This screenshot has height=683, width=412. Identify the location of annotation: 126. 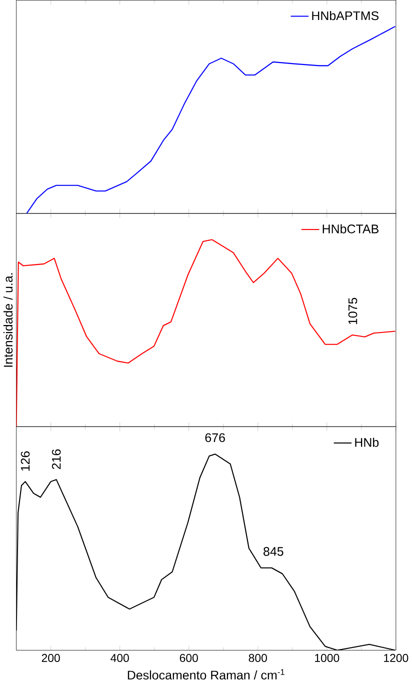
(25, 461).